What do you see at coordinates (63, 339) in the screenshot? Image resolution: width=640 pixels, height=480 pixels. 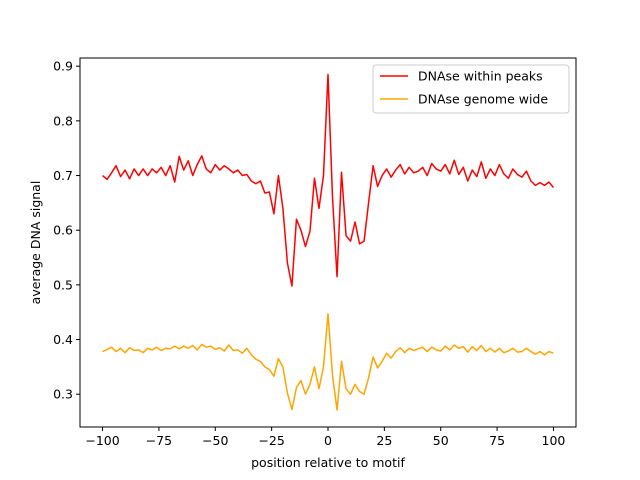 I see `y-tick-label: 0.4` at bounding box center [63, 339].